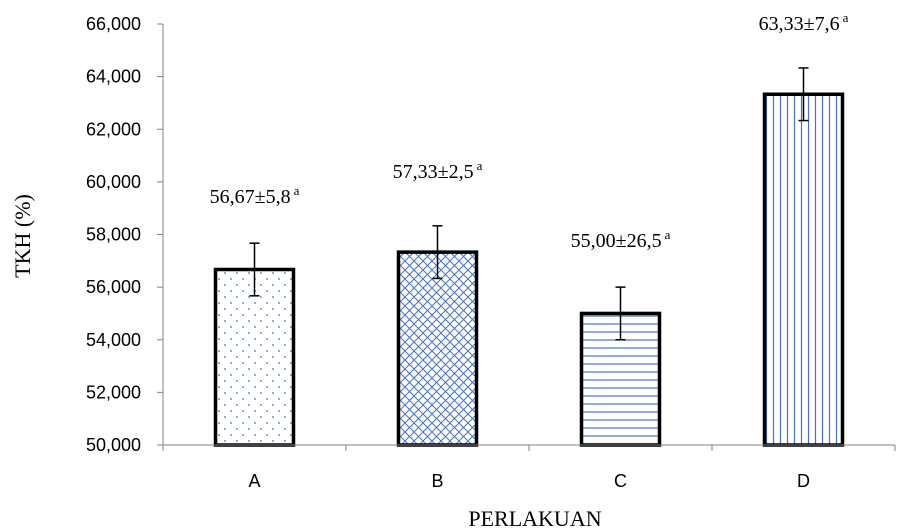 The width and height of the screenshot is (900, 531). Describe the element at coordinates (534, 518) in the screenshot. I see `x-axis-label: PERLAKUAN` at that location.